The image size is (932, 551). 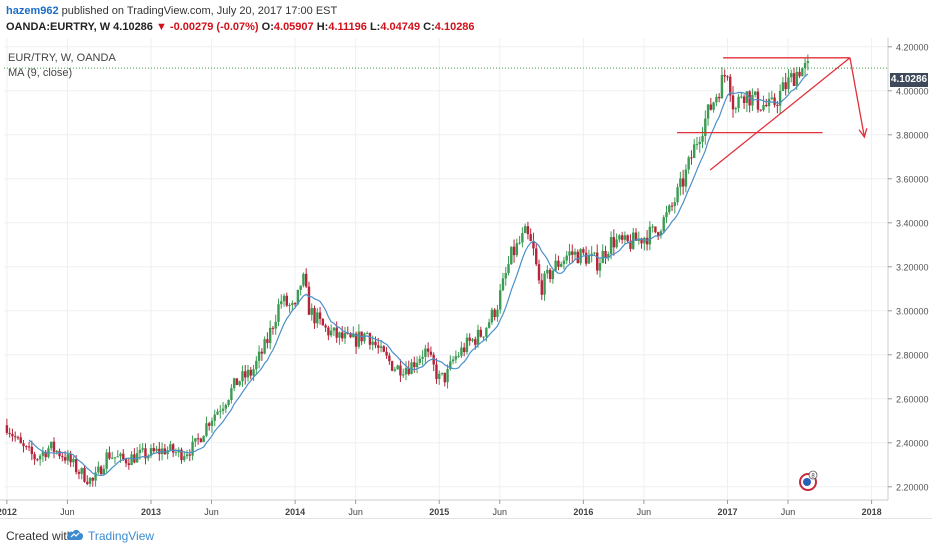 I want to click on x-tick-label: 2012, so click(x=8, y=512).